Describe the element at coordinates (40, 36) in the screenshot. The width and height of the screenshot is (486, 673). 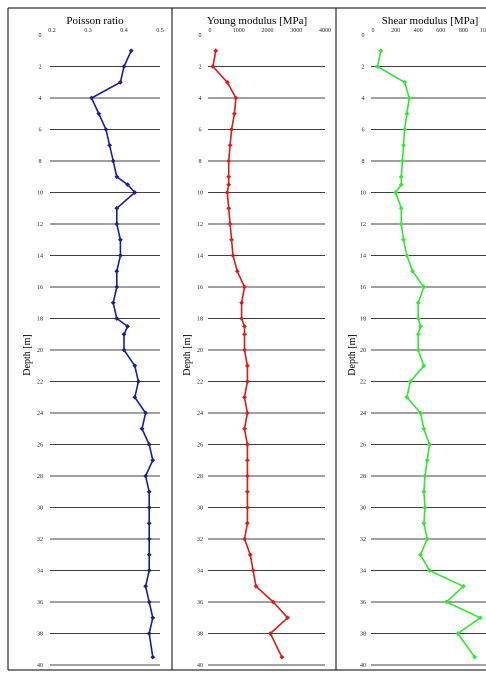
I see `poisson-ratio-y-tick-label: 0` at that location.